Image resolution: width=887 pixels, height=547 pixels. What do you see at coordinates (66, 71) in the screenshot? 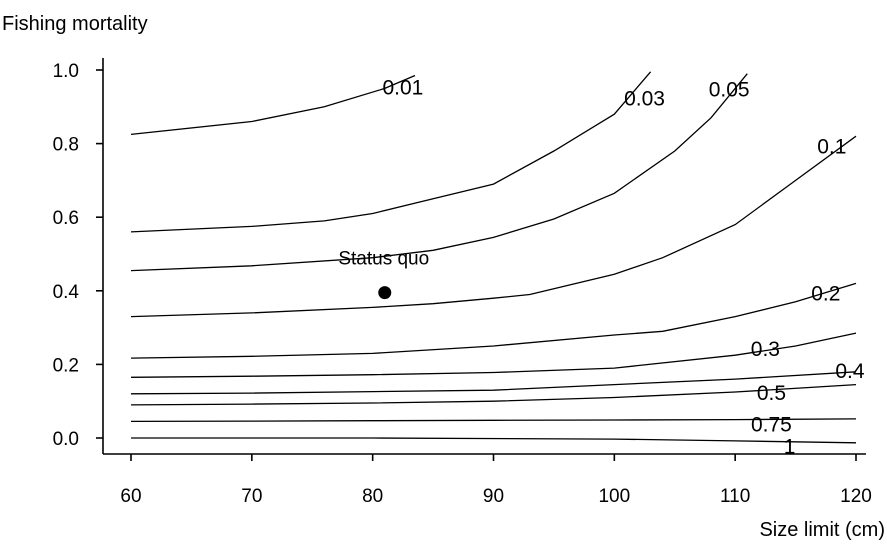
I see `y-tick-label: 1.0` at bounding box center [66, 71].